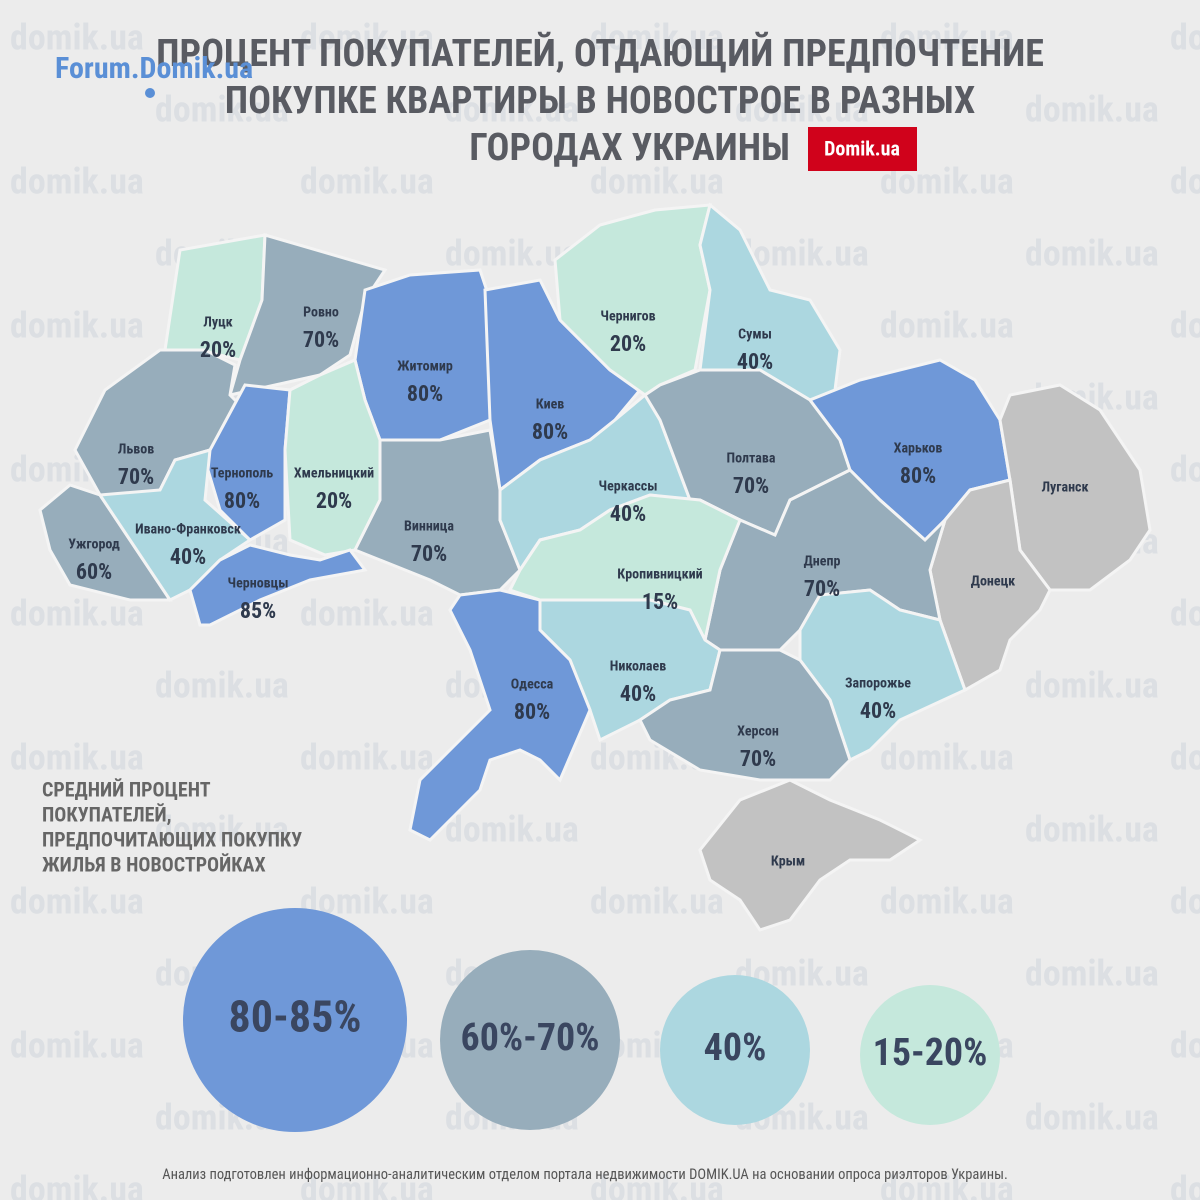 Image resolution: width=1200 pixels, height=1200 pixels. What do you see at coordinates (1064, 488) in the screenshot?
I see `region-name: Луганск` at bounding box center [1064, 488].